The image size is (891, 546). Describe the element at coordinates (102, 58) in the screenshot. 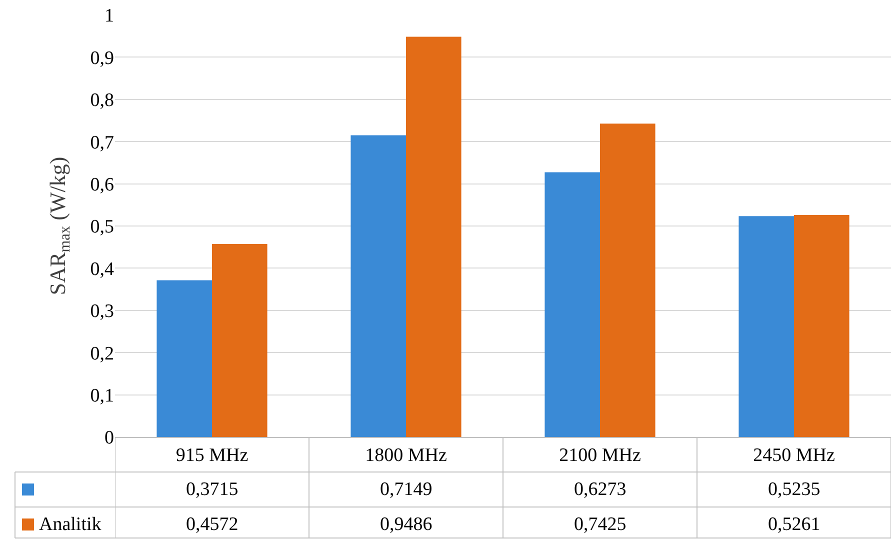

I see `y-tick-label: 0,9` at that location.